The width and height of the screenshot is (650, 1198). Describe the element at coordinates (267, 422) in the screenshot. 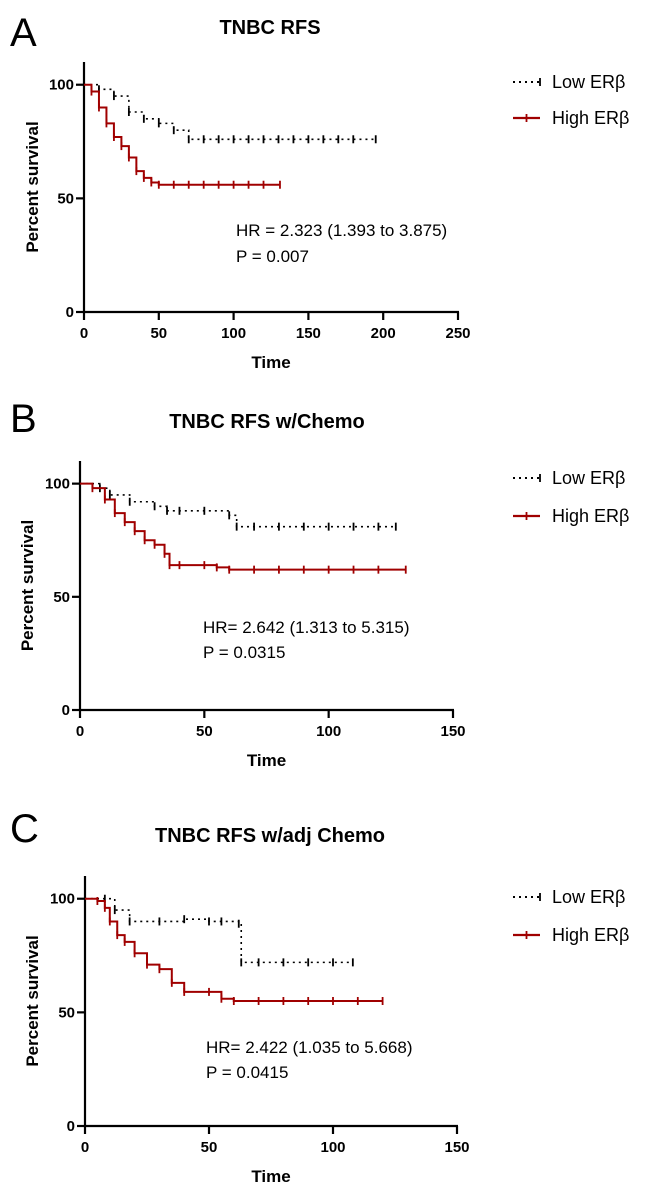

I see `chart-title: TNBC RFS w/Chemo` at that location.